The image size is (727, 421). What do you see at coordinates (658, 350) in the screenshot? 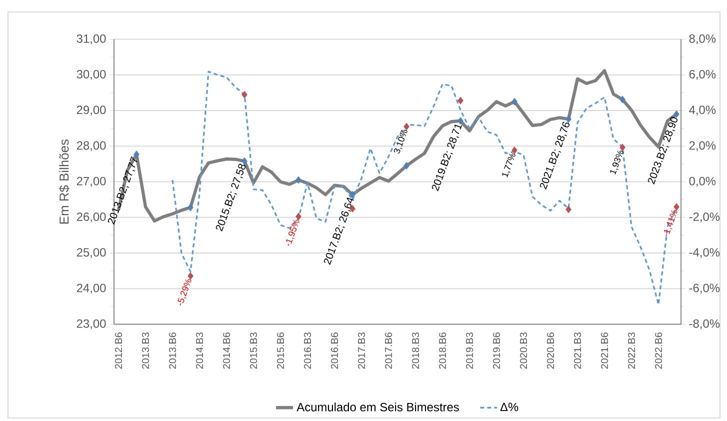
I see `x-tick-label: 2022.B6` at bounding box center [658, 350].